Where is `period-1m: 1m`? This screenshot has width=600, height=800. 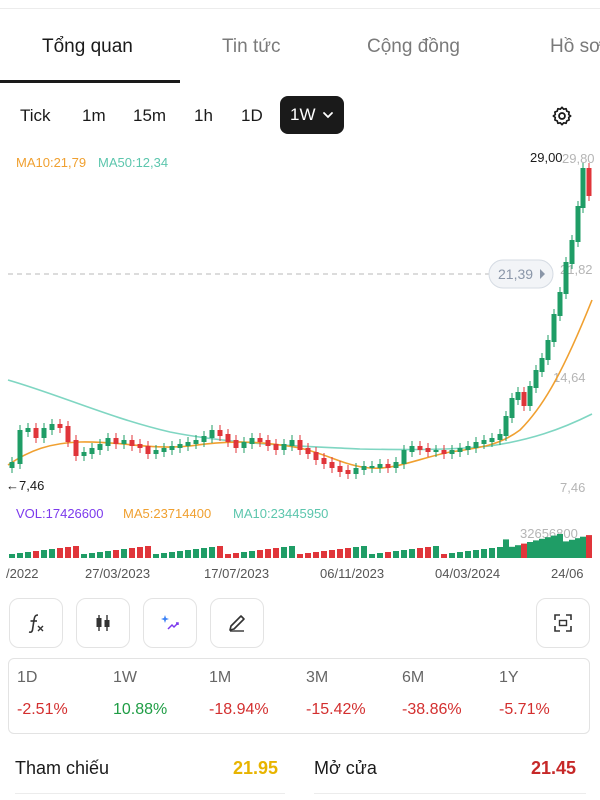
period-1m: 1m is located at coordinates (94, 115).